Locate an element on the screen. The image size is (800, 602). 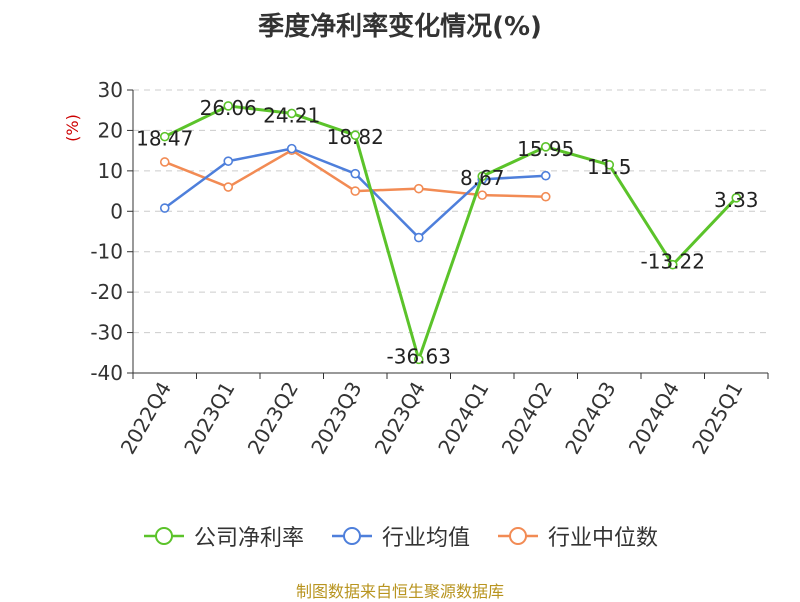
y-tick-label: 0 is located at coordinates (116, 211).